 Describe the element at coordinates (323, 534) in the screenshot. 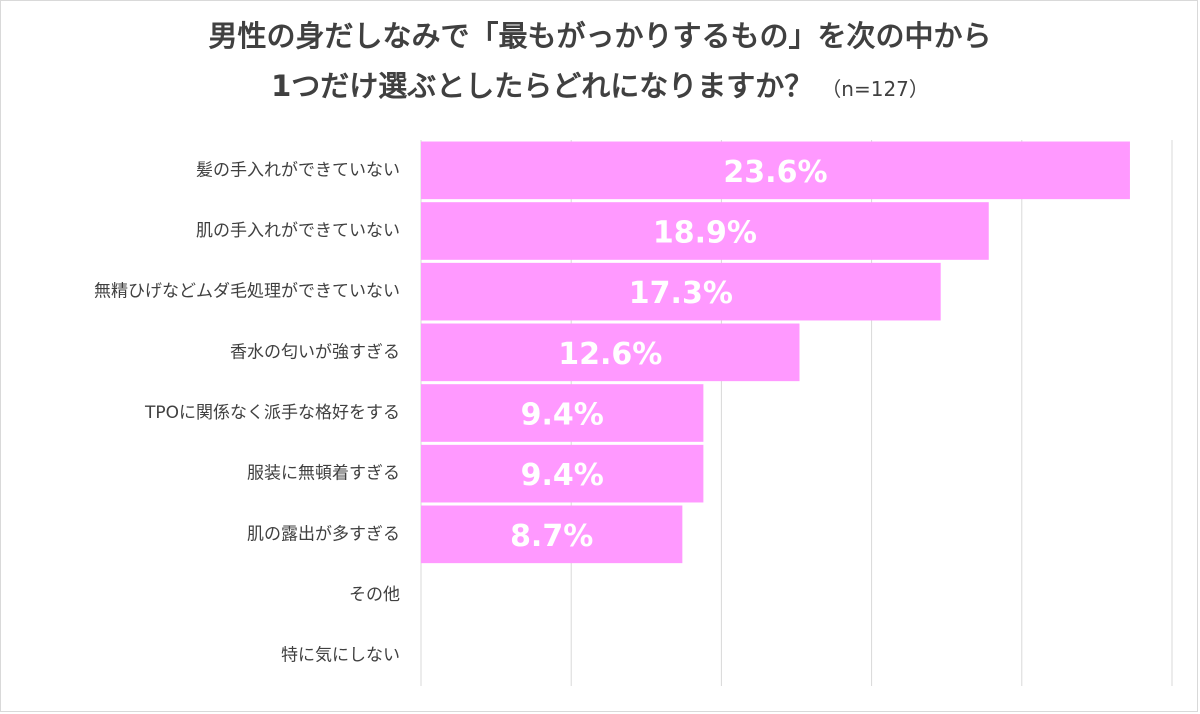

I see `category-label: 肌の露出が多すぎる` at that location.